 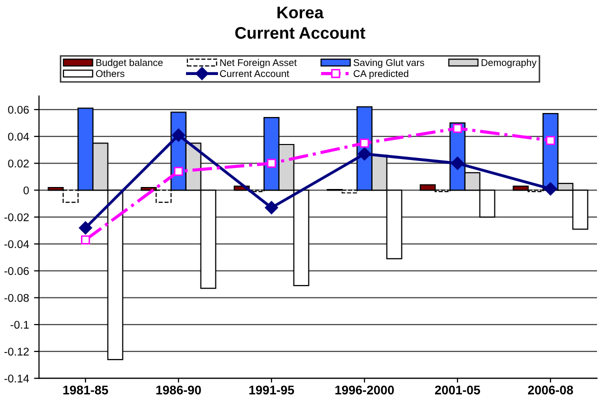 I want to click on x-tick-label: 1996-2000, so click(x=364, y=390).